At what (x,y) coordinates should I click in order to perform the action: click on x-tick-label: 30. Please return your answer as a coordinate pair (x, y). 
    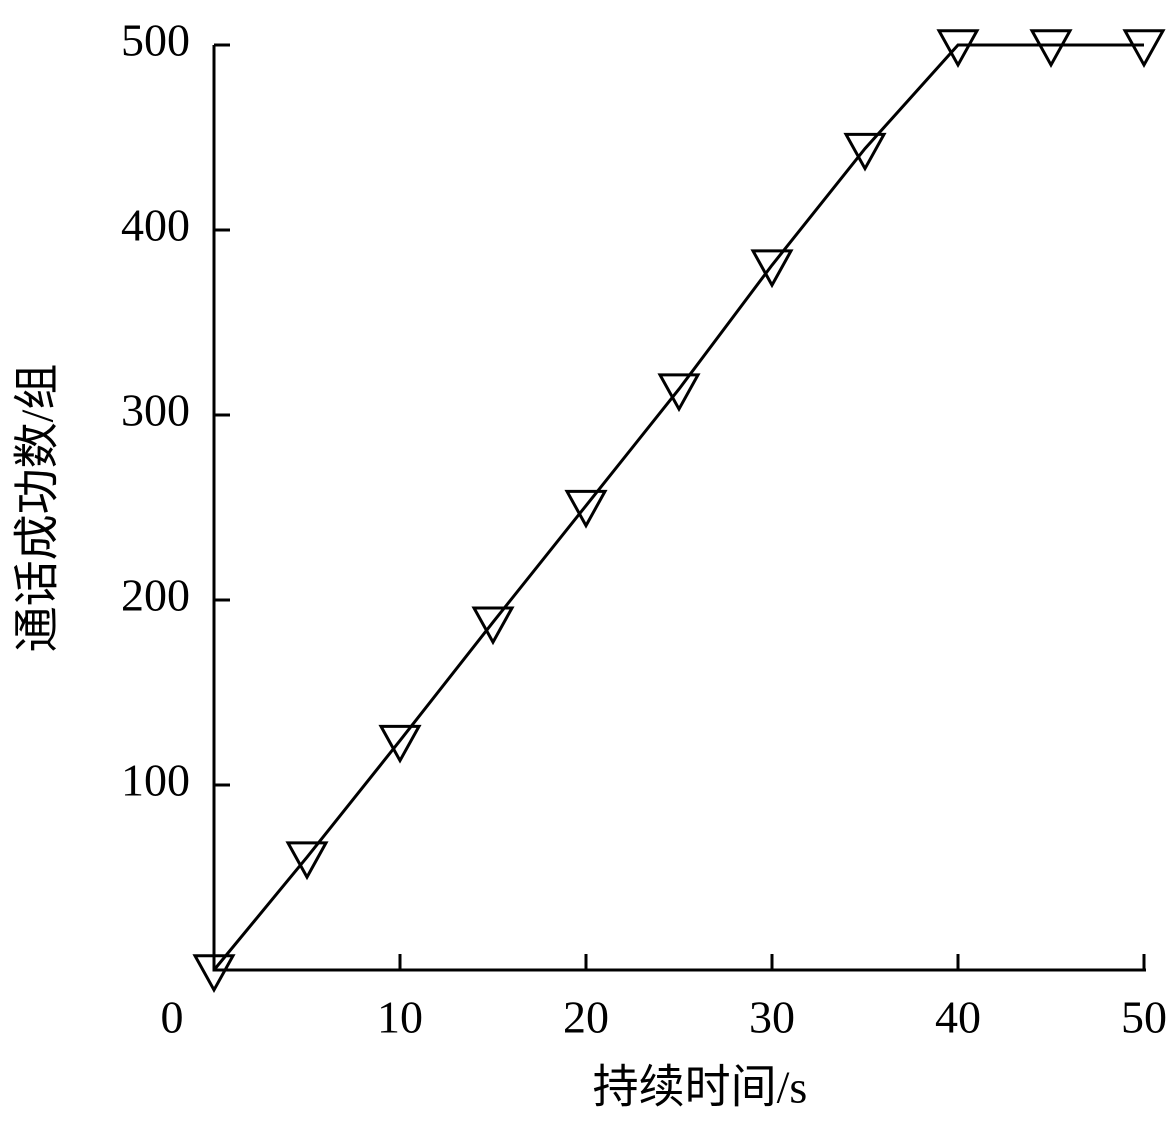
    Looking at the image, I should click on (772, 1017).